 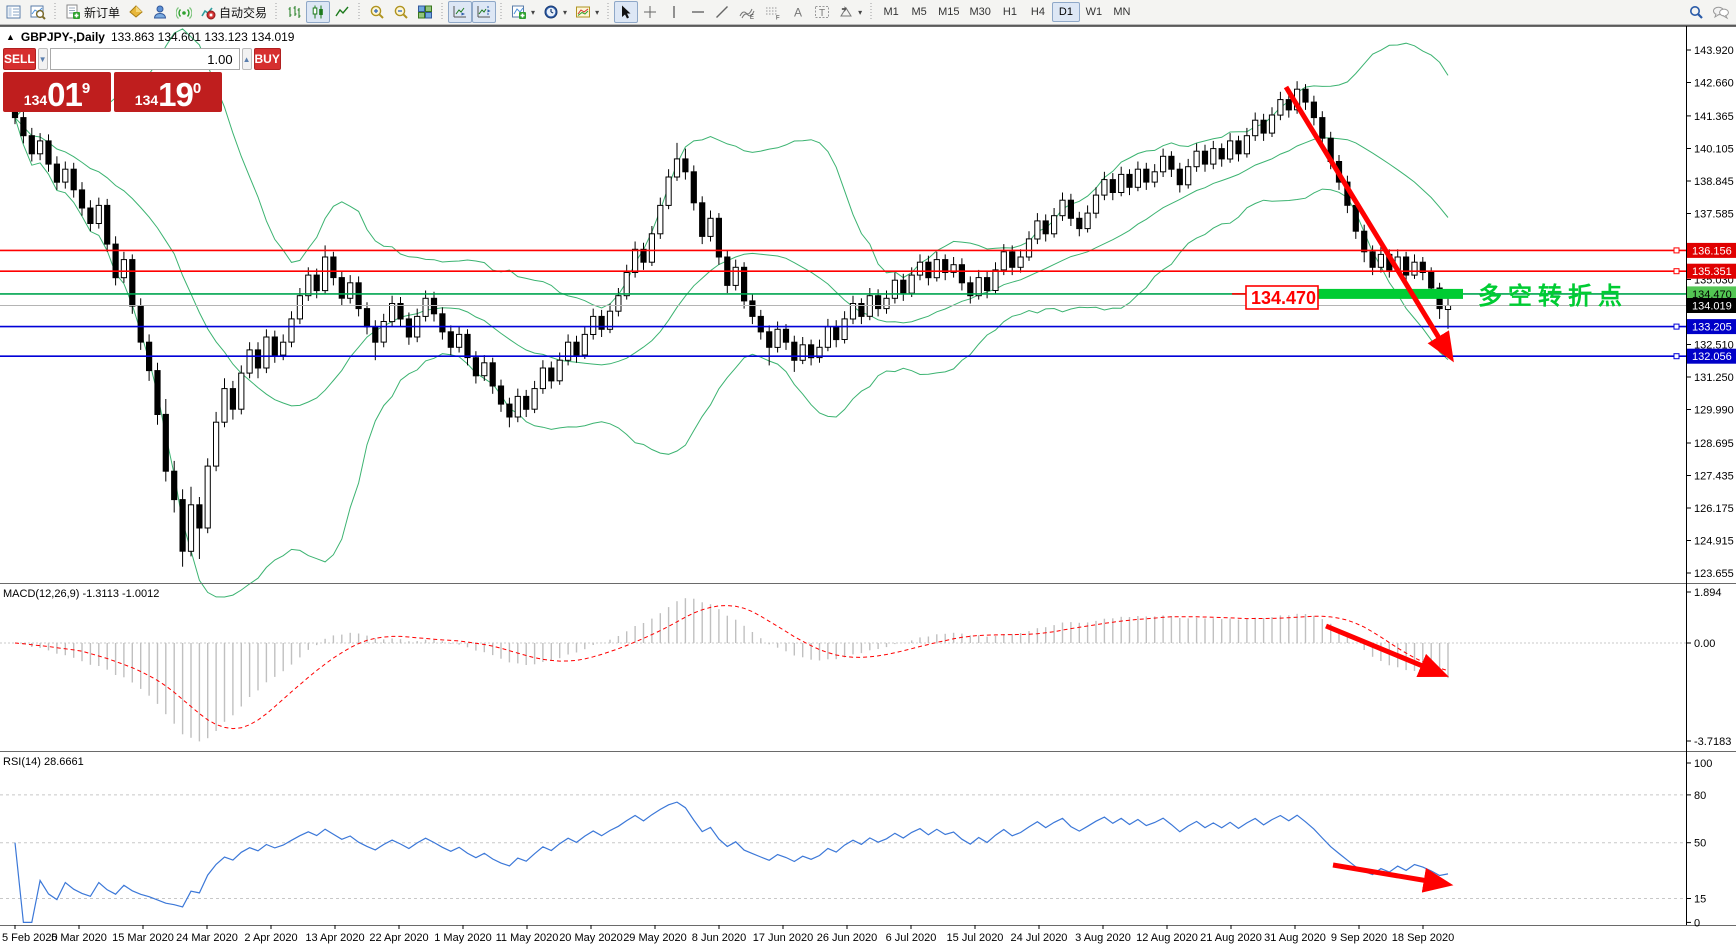 What do you see at coordinates (146, 100) in the screenshot?
I see `buy-price-figure: 134` at bounding box center [146, 100].